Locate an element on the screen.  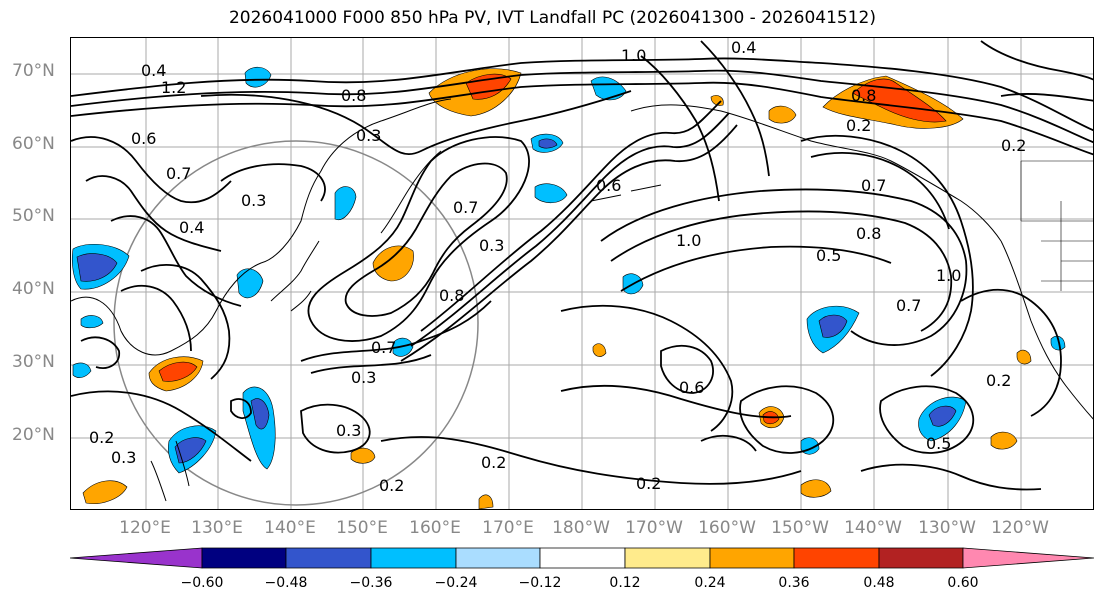
colorbar-tick-label: 0.24 is located at coordinates (710, 583).